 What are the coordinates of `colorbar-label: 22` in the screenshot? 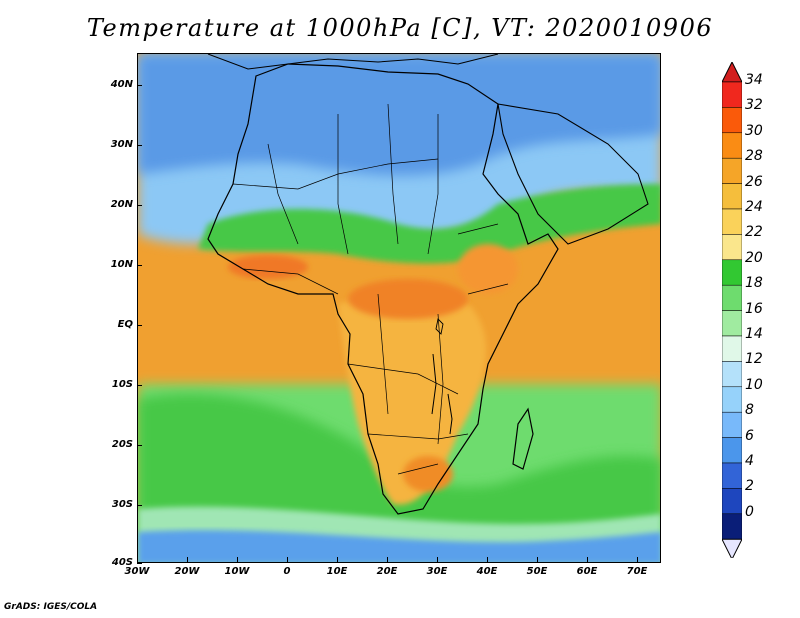 It's located at (754, 232).